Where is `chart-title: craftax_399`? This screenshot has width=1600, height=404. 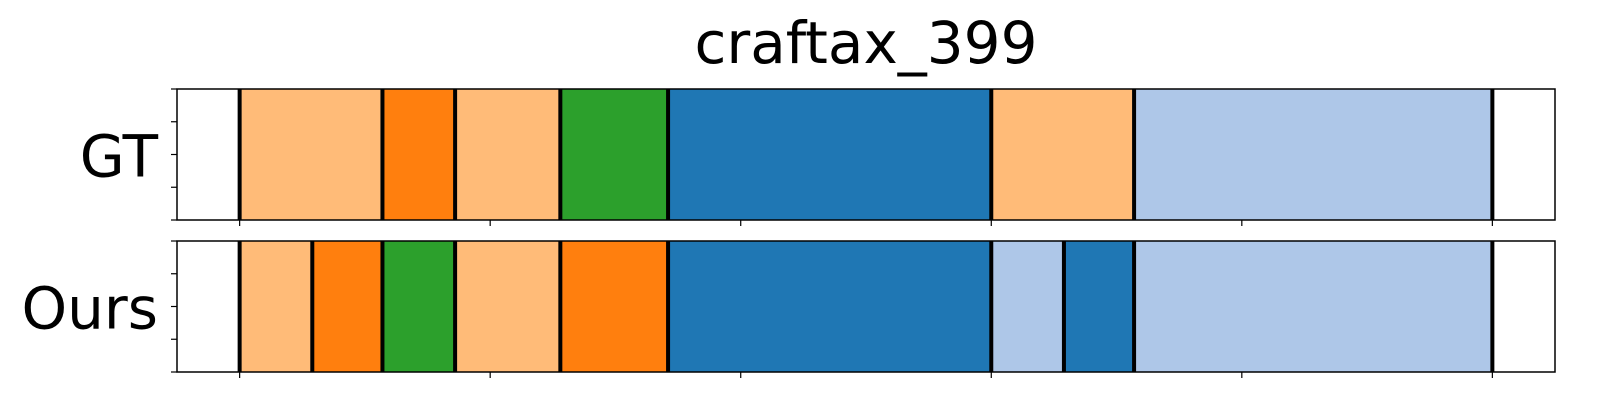 chart-title: craftax_399 is located at coordinates (866, 43).